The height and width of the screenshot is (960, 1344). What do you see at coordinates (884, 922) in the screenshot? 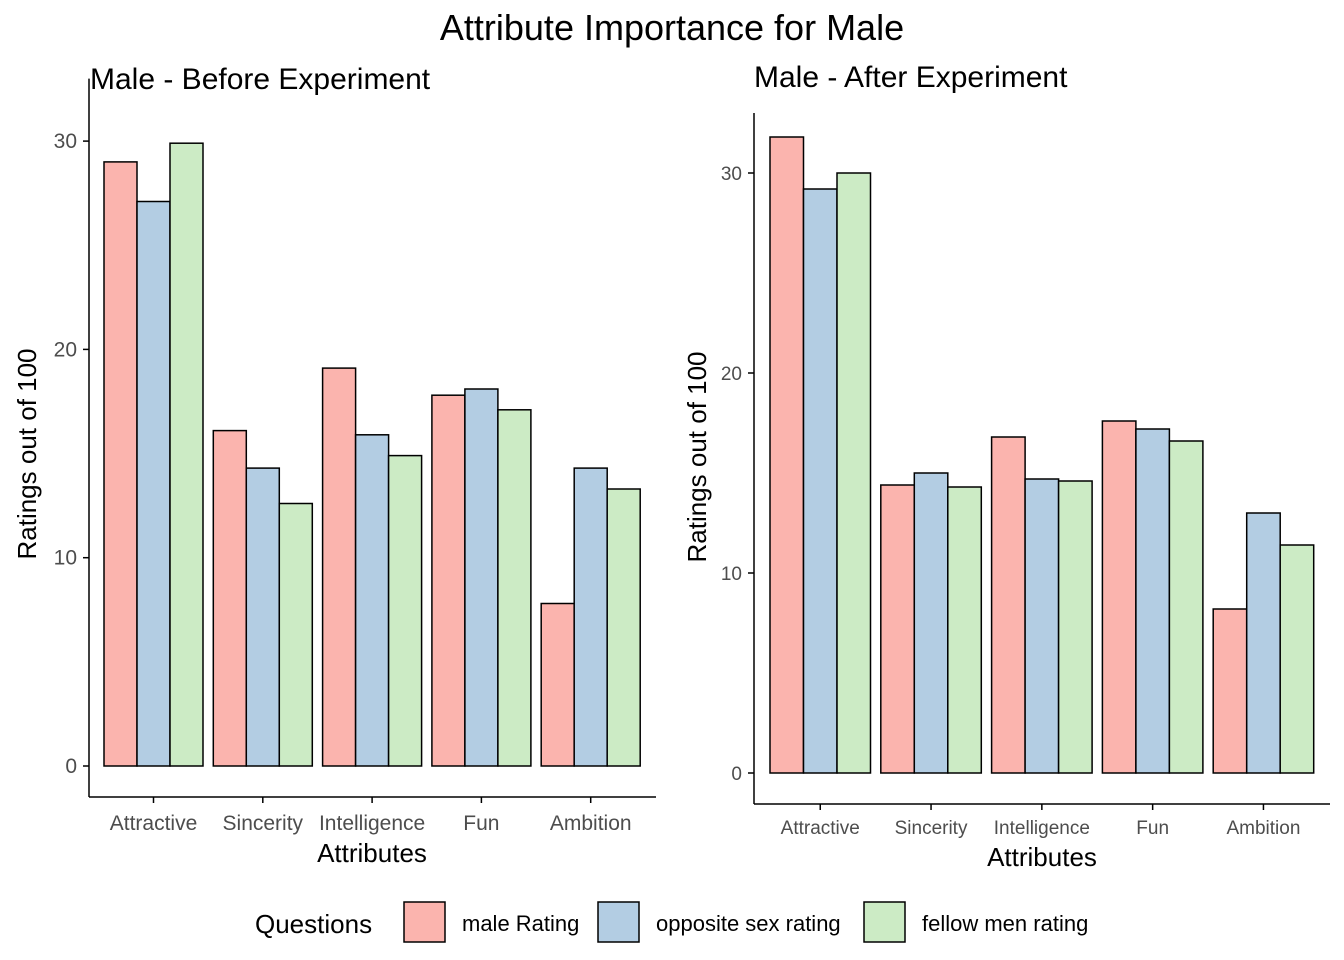
I see `legend-key-fellow-men-rating` at bounding box center [884, 922].